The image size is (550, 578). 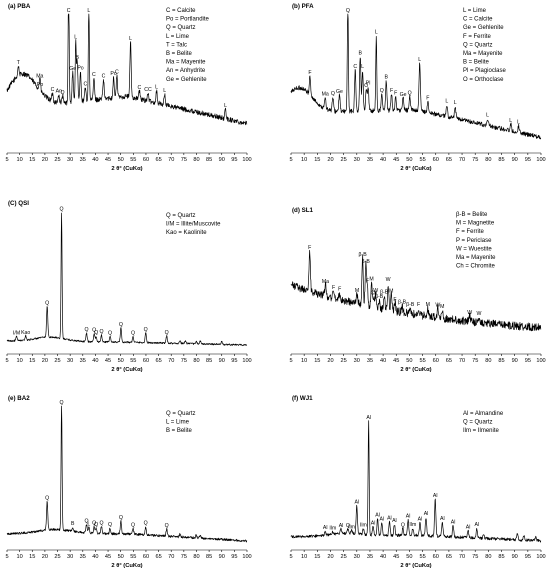 What do you see at coordinates (108, 160) in the screenshot?
I see `x-tick-label: 45` at bounding box center [108, 160].